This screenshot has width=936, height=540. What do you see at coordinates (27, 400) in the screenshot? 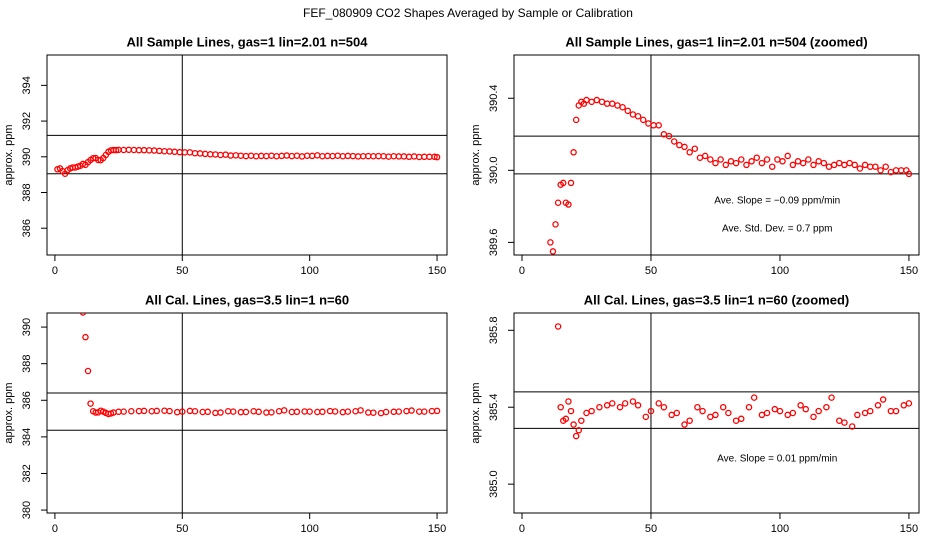
I see `y-tick-label: 386` at bounding box center [27, 400].